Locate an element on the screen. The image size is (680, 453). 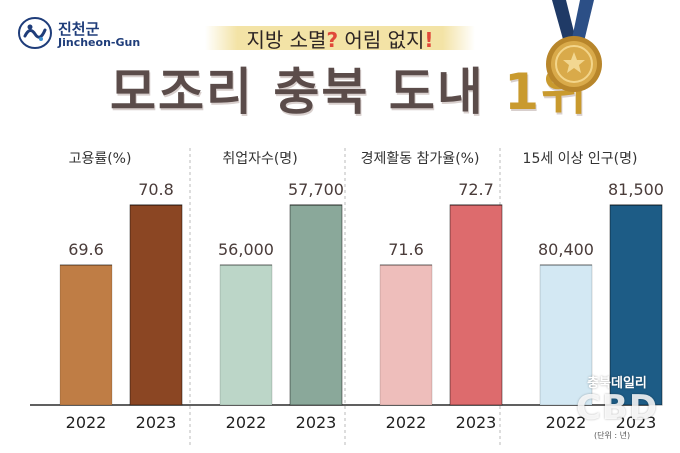
year-label-2-2022: 2022 is located at coordinates (246, 422).